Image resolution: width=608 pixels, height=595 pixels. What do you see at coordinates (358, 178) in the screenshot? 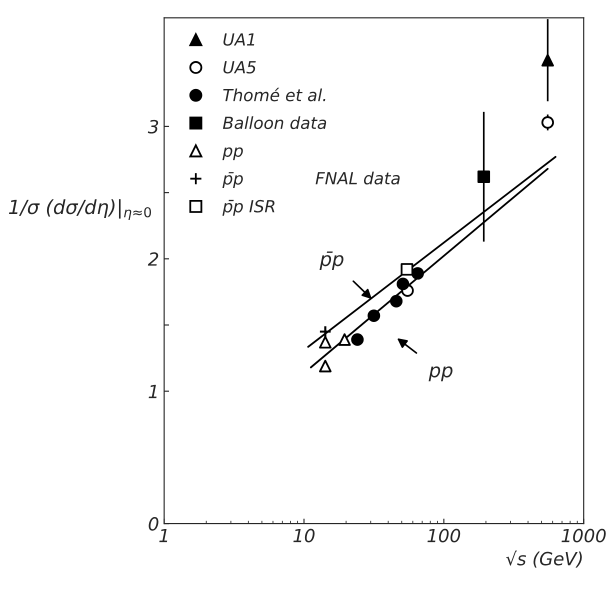
I see `annotation: FNAL data` at bounding box center [358, 178].